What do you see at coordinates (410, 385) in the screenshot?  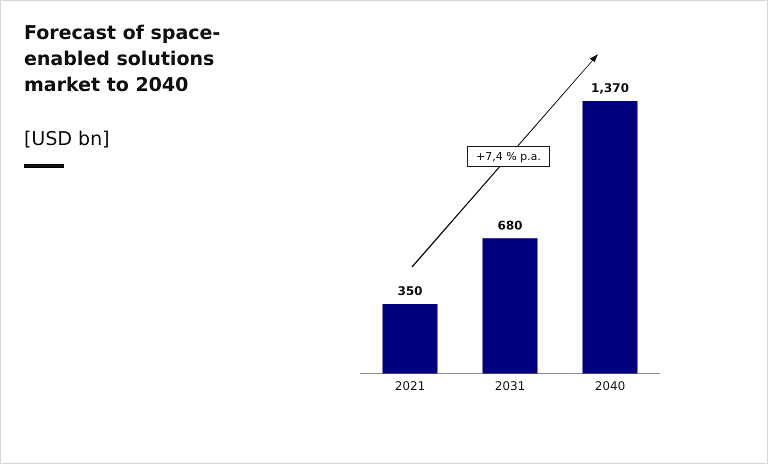 I see `x-tick-label: 2021` at bounding box center [410, 385].